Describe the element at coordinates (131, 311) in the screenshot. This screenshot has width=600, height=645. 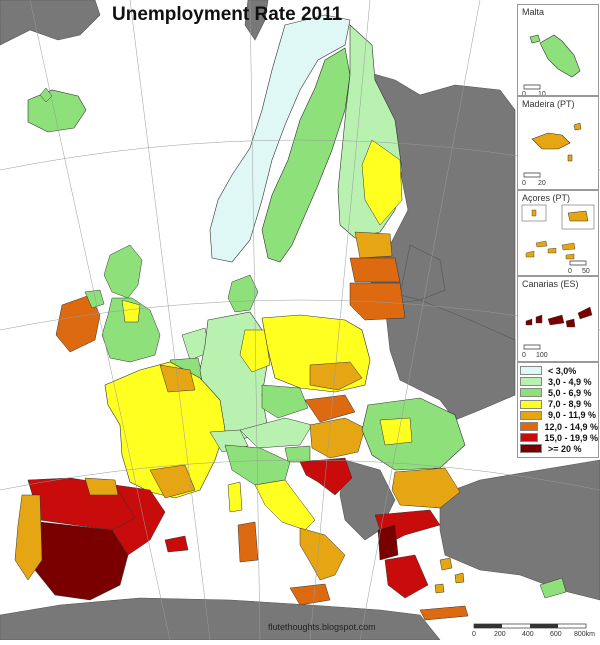
I see `uk-north-region` at that location.